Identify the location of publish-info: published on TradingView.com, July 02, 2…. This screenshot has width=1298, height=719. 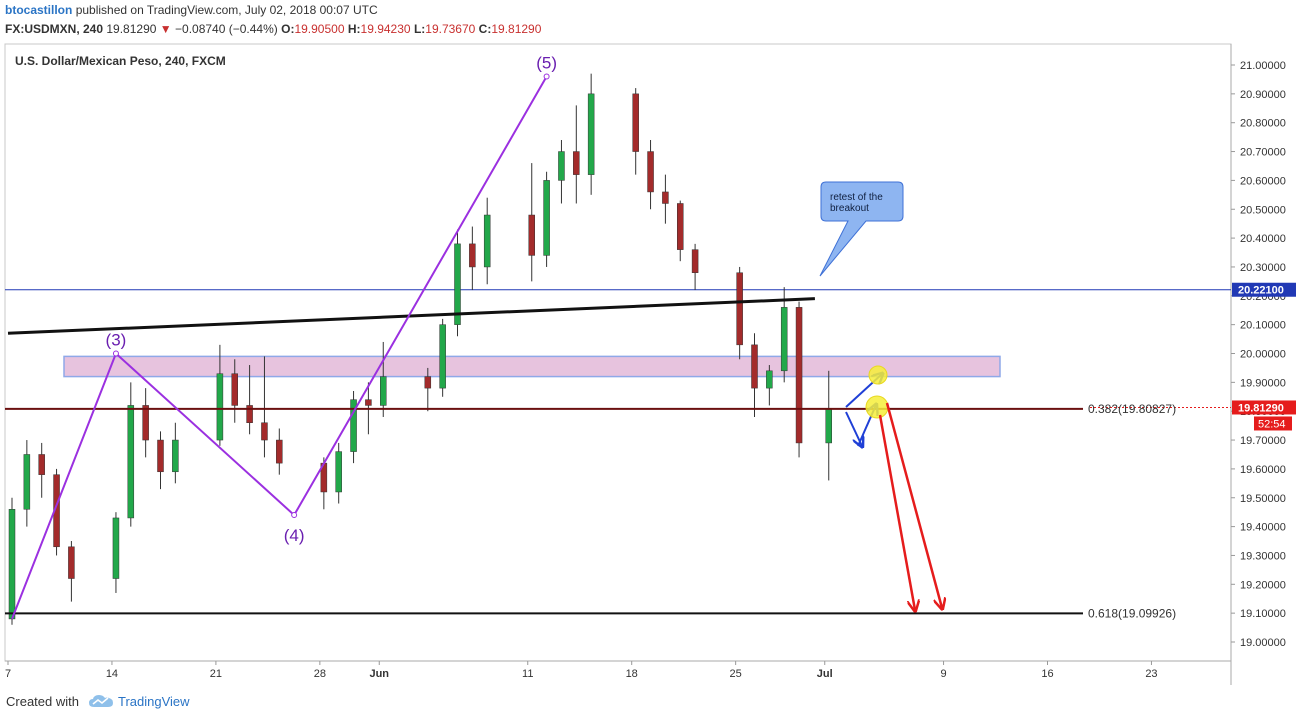
(226, 10).